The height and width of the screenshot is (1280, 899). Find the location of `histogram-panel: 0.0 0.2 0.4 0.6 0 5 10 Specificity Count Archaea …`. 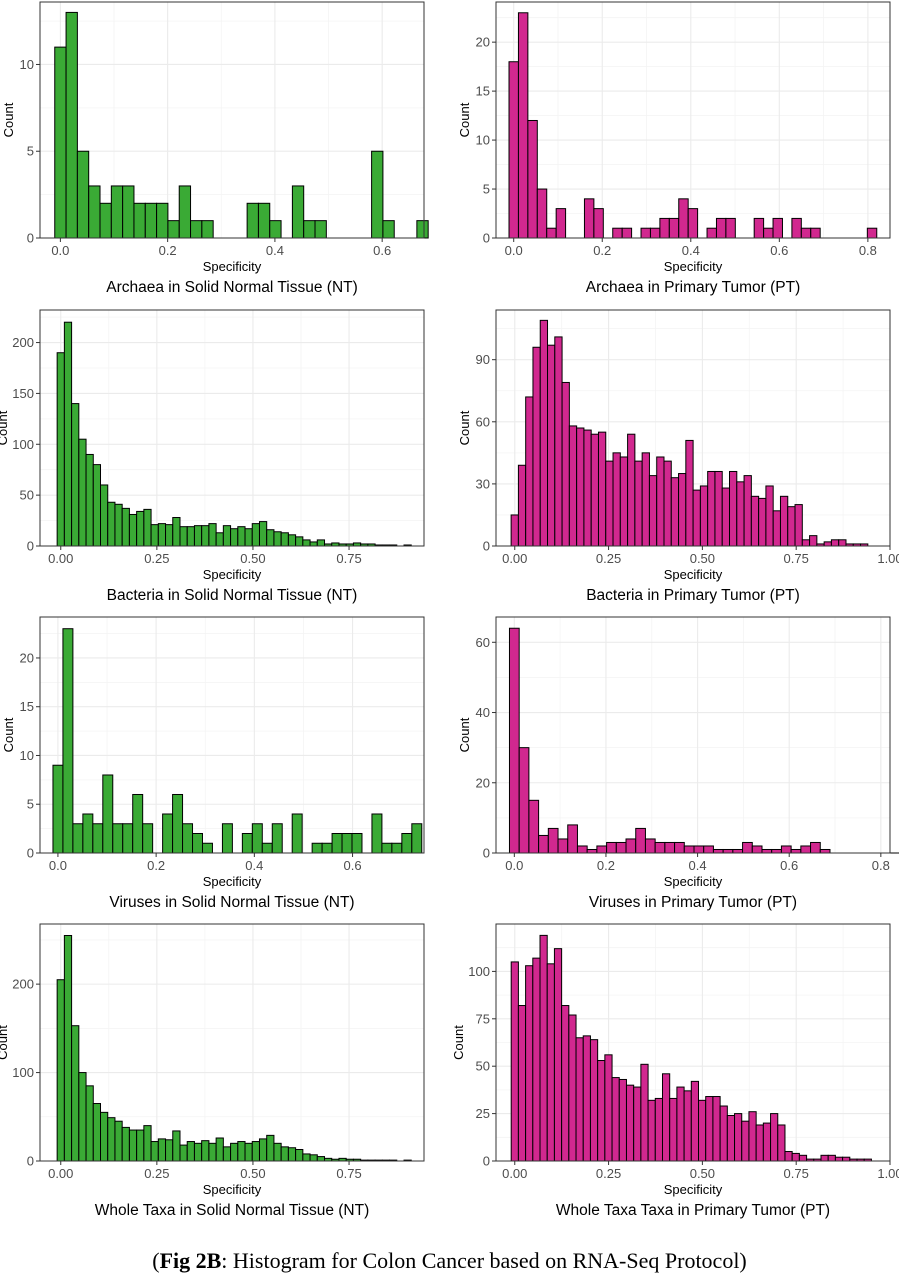

histogram-panel: 0.0 0.2 0.4 0.6 0 5 10 Specificity Count Archaea … is located at coordinates (215, 148).